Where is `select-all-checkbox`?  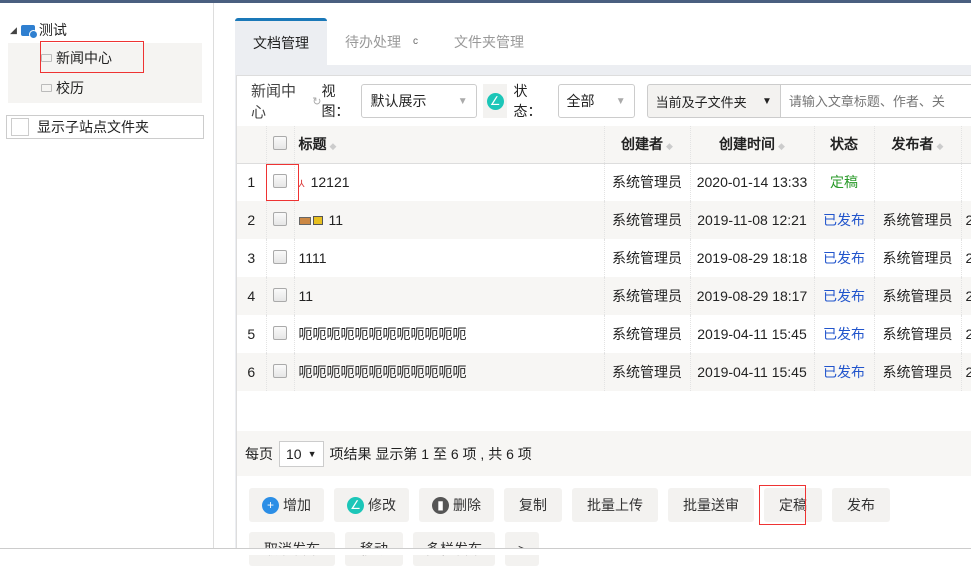 select-all-checkbox is located at coordinates (280, 142).